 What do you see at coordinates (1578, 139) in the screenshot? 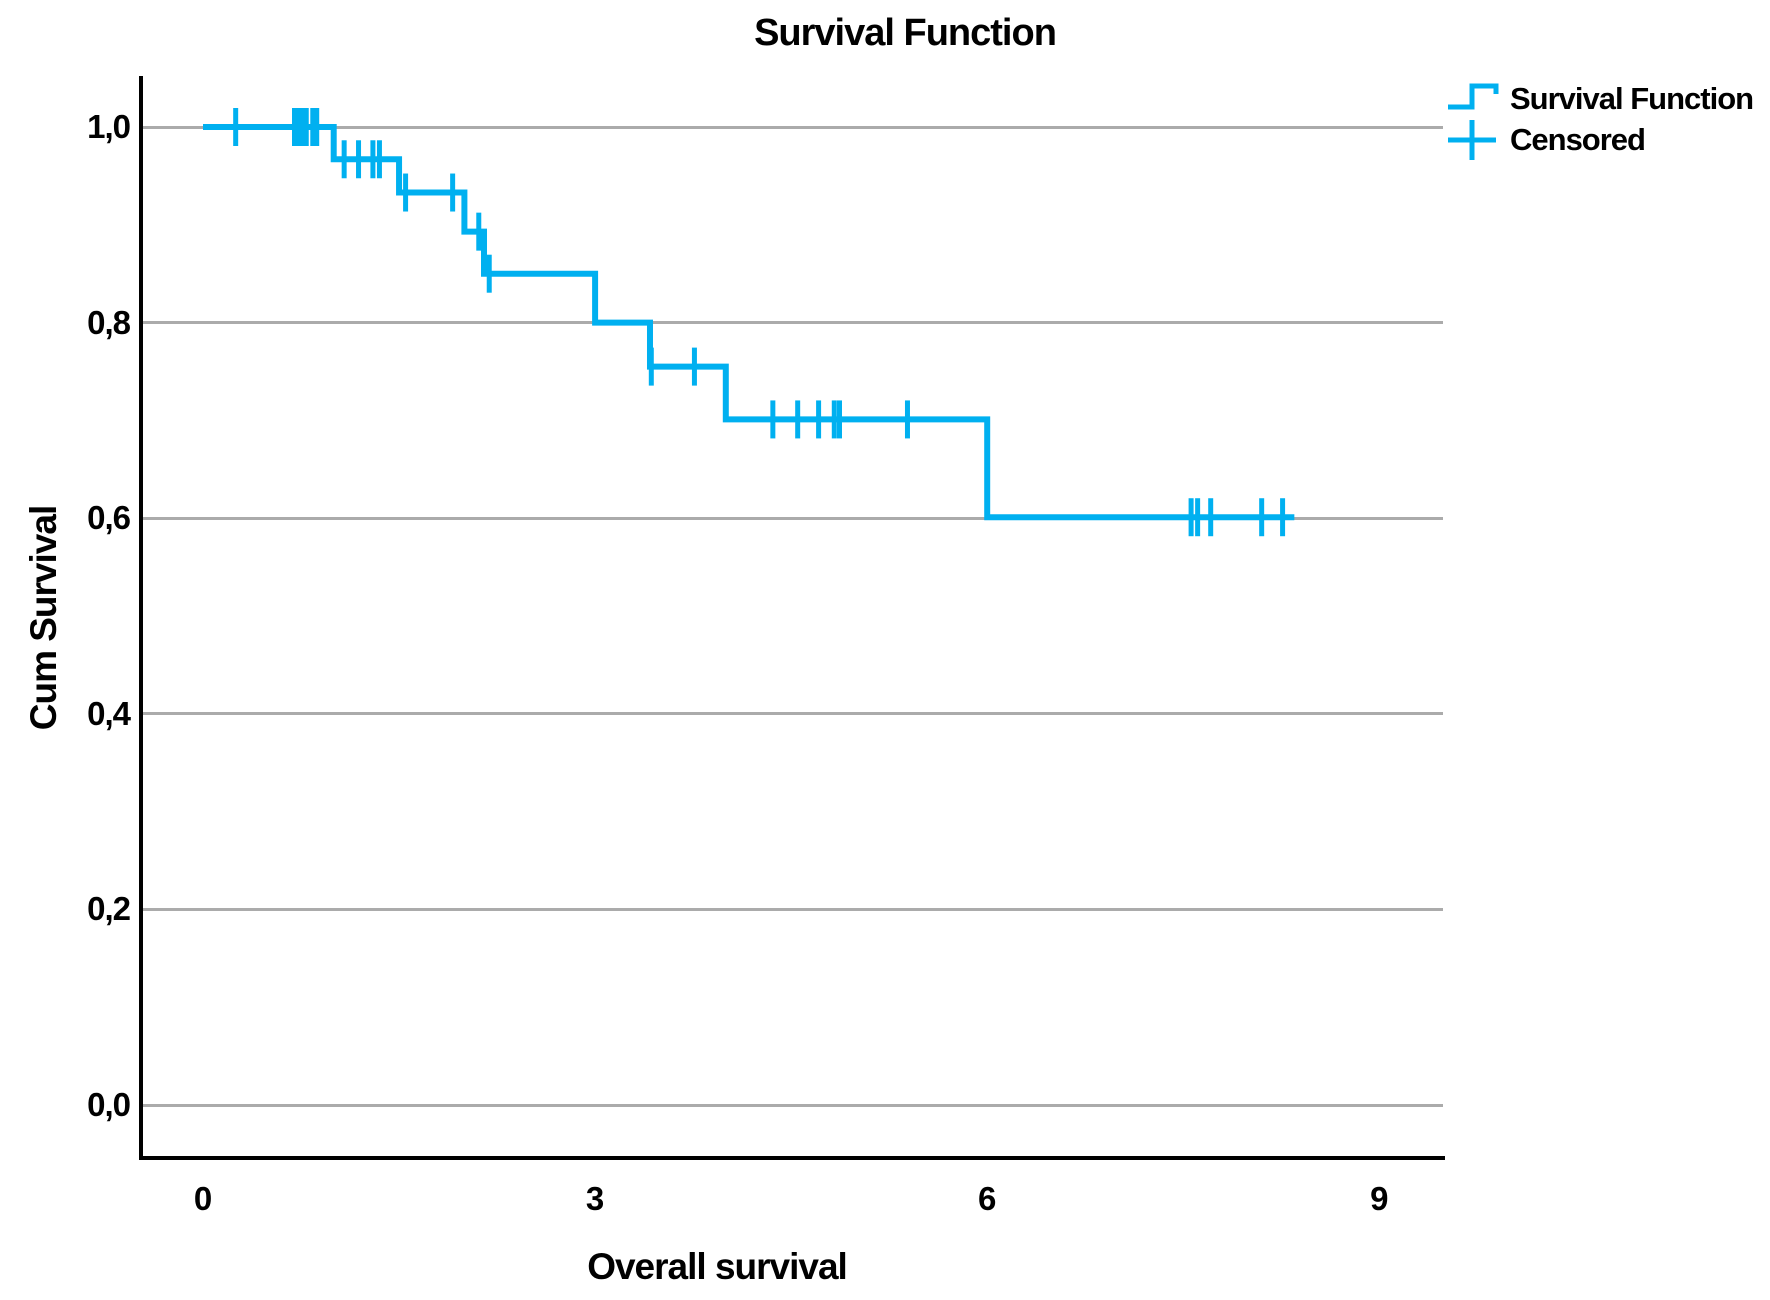
I see `legend-label-censored: Censored` at bounding box center [1578, 139].